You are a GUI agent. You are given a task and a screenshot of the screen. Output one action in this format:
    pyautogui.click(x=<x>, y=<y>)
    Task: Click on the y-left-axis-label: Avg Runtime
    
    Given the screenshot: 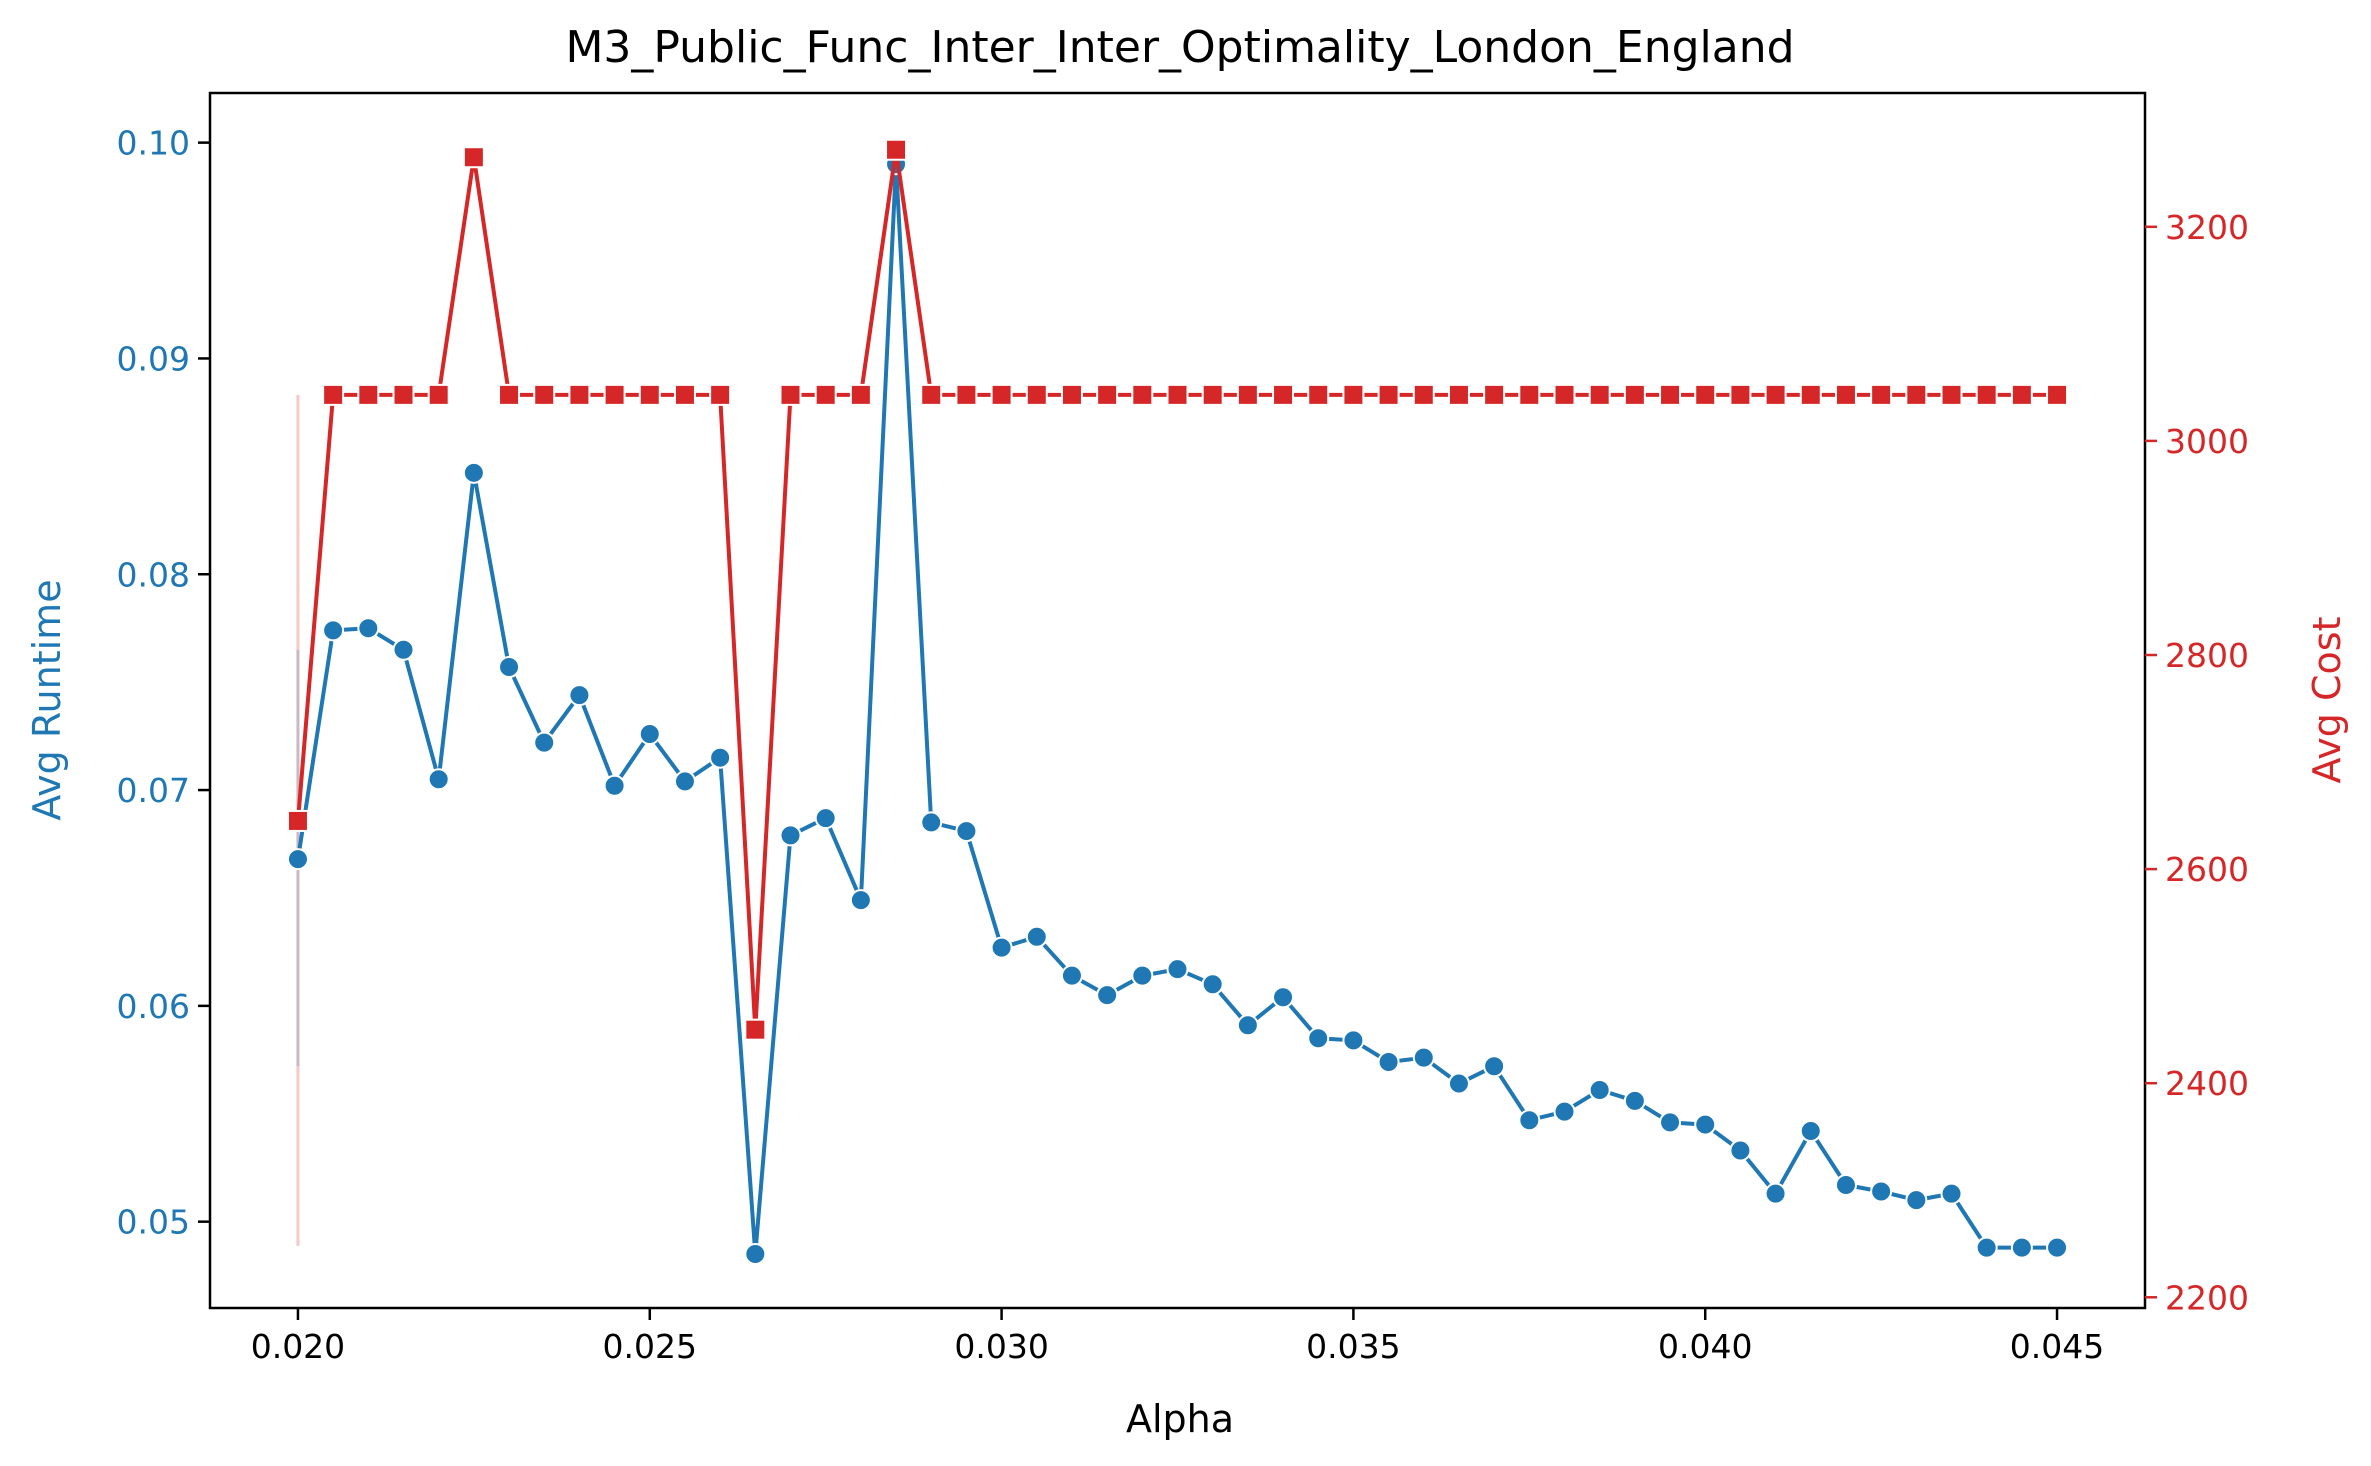 What is the action you would take?
    pyautogui.click(x=47, y=699)
    